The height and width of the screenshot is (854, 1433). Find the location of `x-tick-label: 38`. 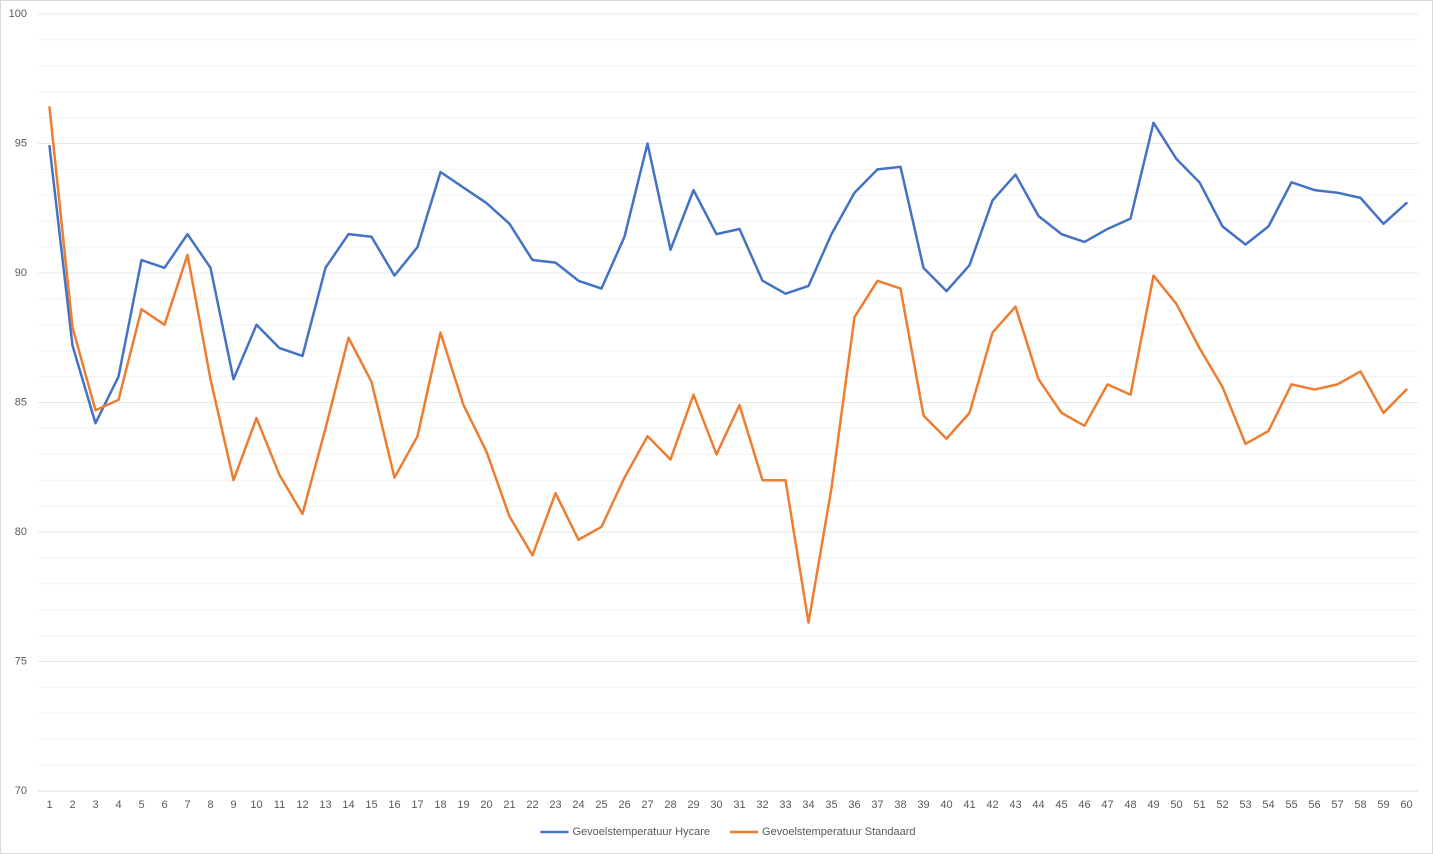

x-tick-label: 38 is located at coordinates (900, 805).